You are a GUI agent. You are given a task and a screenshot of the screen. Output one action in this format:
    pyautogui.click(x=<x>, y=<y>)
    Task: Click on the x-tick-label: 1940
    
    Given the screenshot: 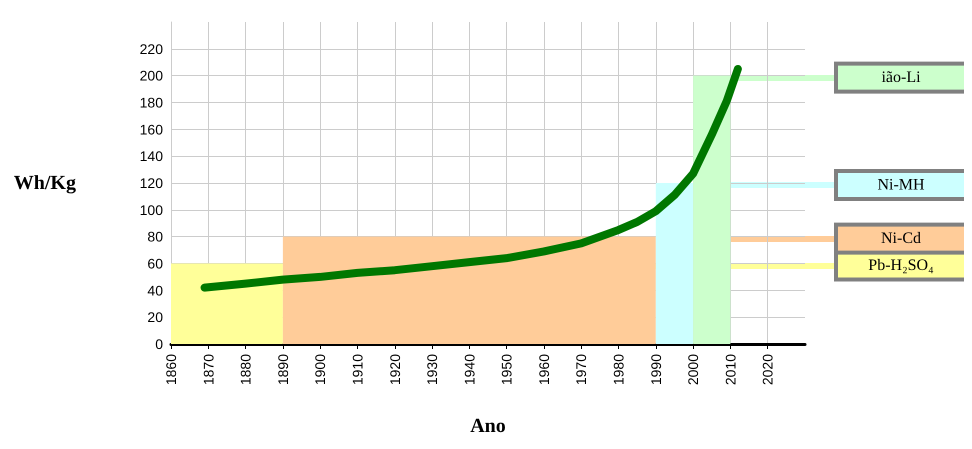 What is the action you would take?
    pyautogui.click(x=469, y=370)
    